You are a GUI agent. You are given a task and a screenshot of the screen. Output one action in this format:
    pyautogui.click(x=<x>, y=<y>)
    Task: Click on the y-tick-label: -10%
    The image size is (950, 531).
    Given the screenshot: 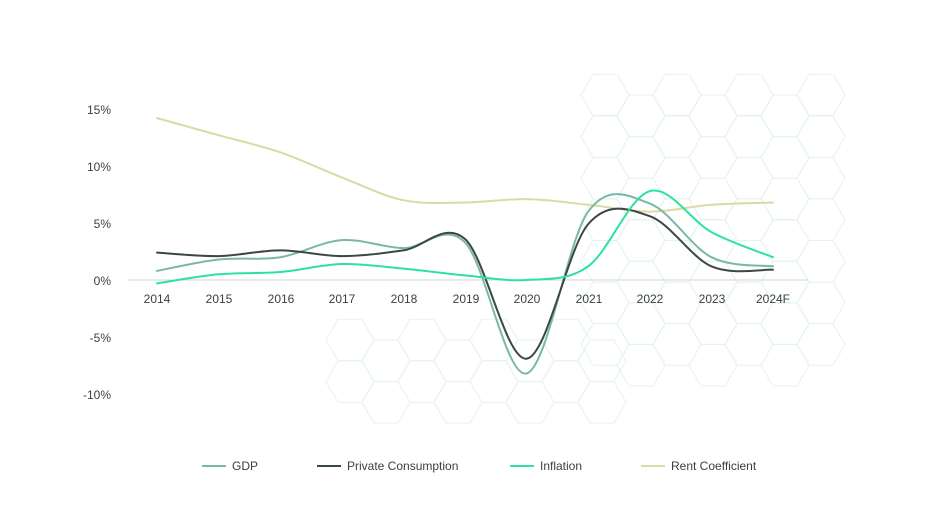 What is the action you would take?
    pyautogui.click(x=97, y=395)
    